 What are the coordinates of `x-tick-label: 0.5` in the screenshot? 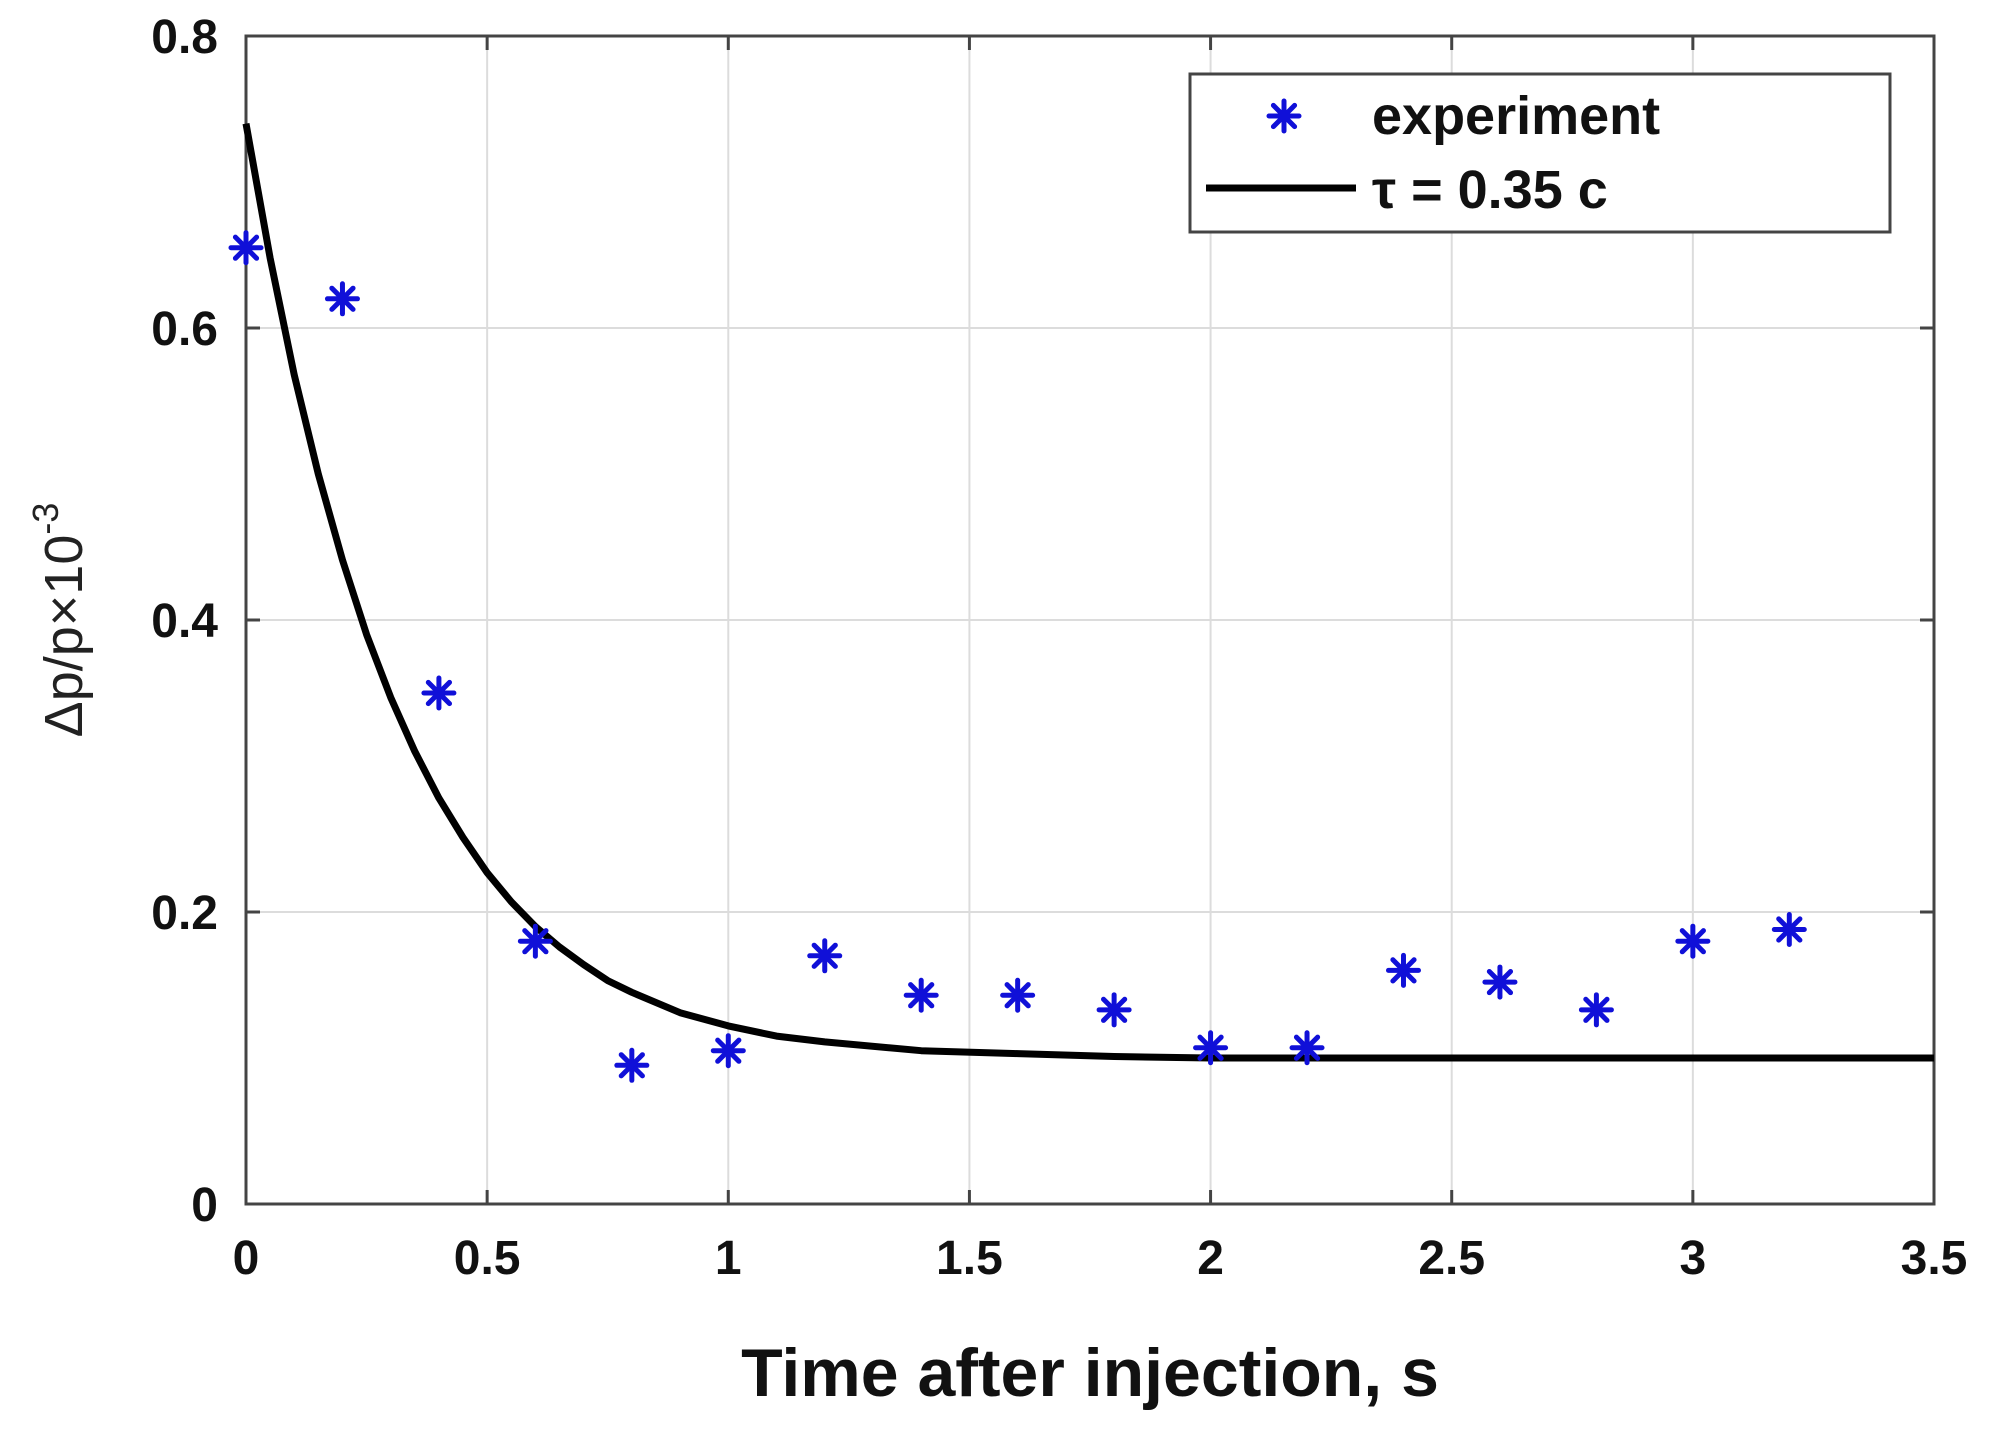 It's located at (487, 1258).